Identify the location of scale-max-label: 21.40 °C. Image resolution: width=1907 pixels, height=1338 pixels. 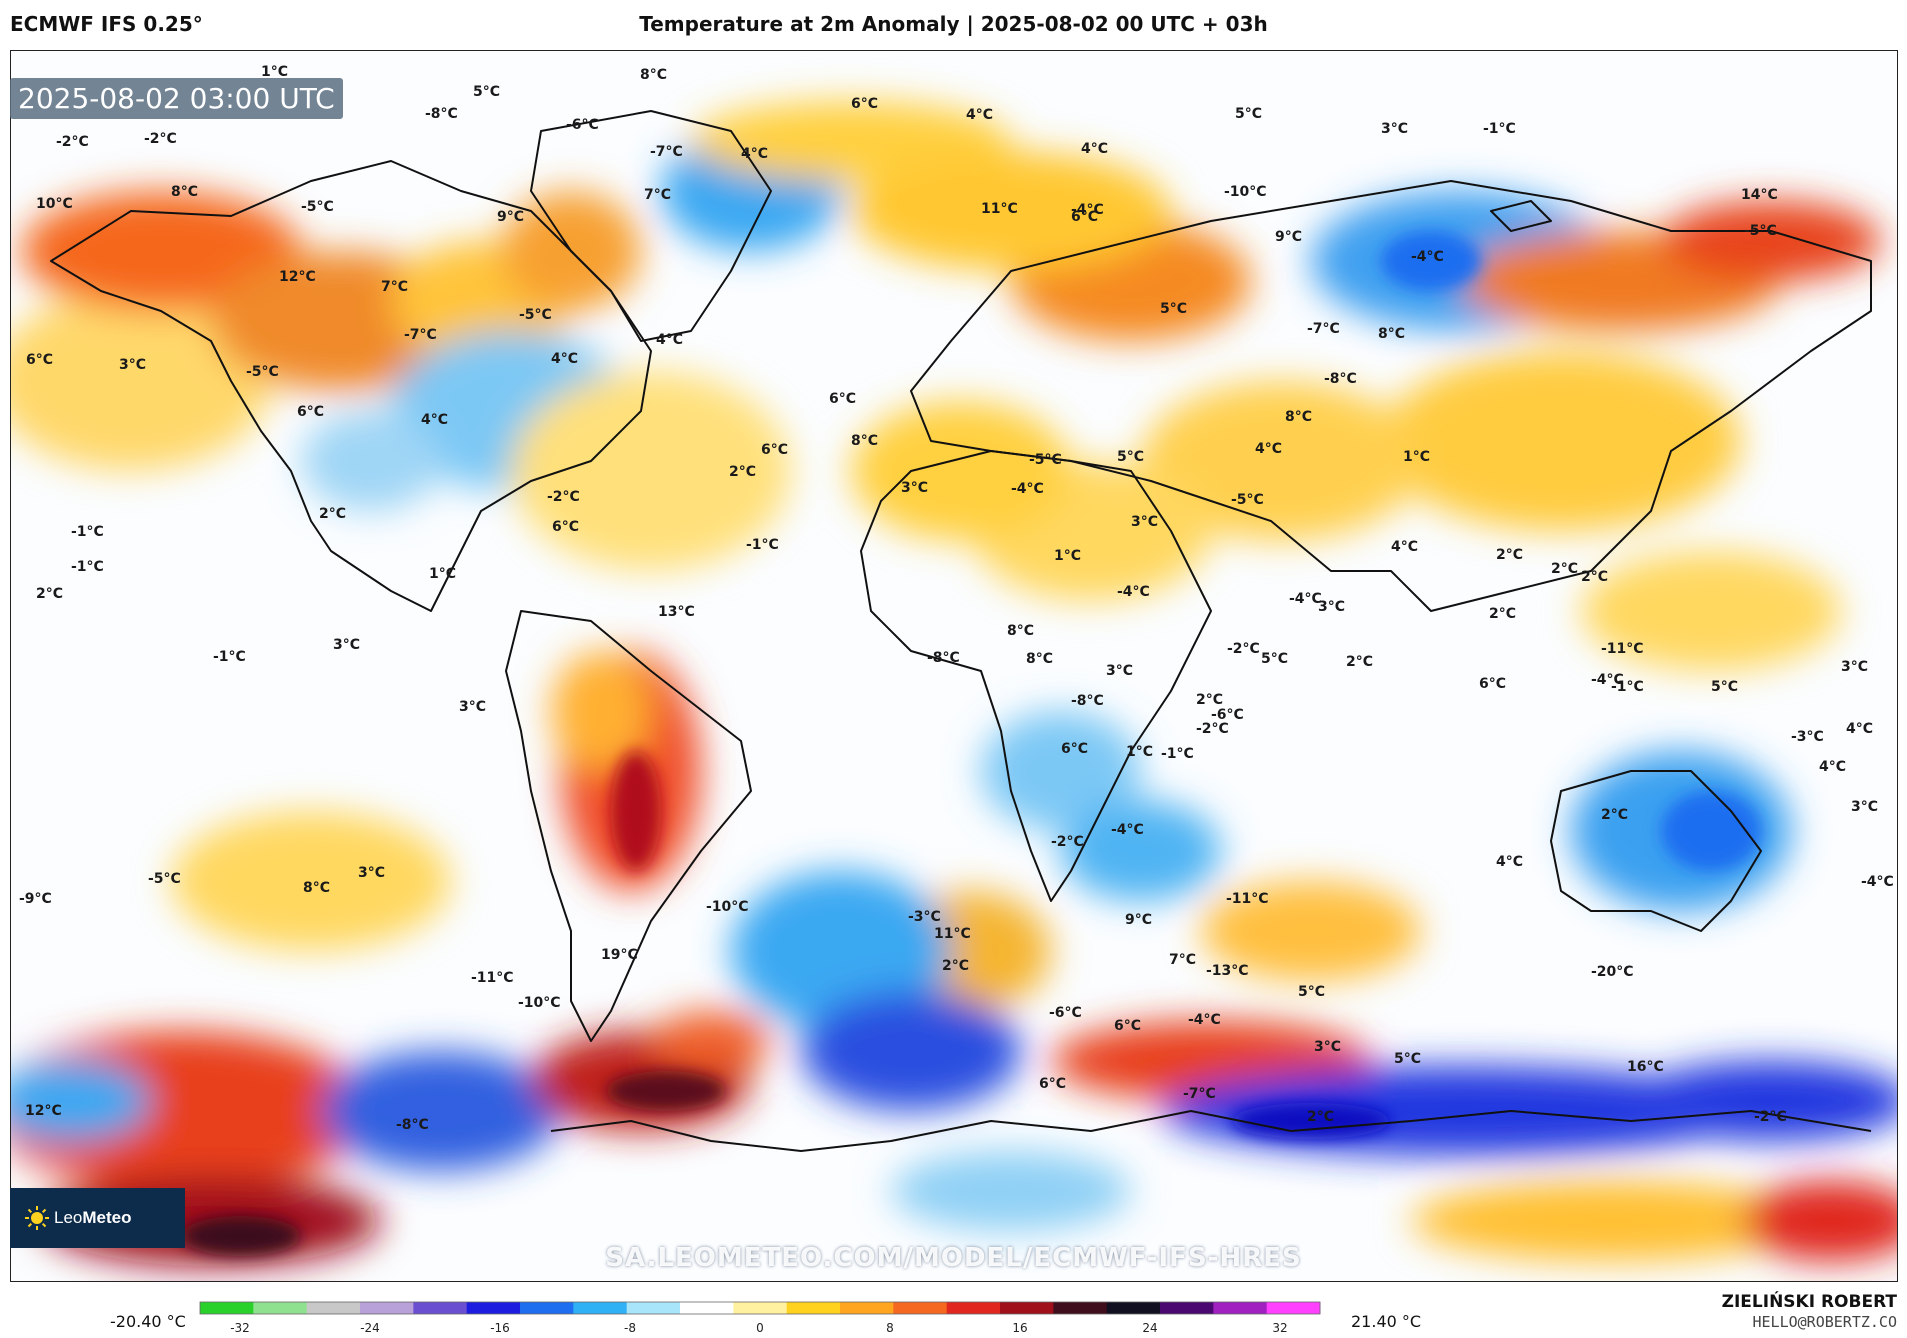
(1386, 1321).